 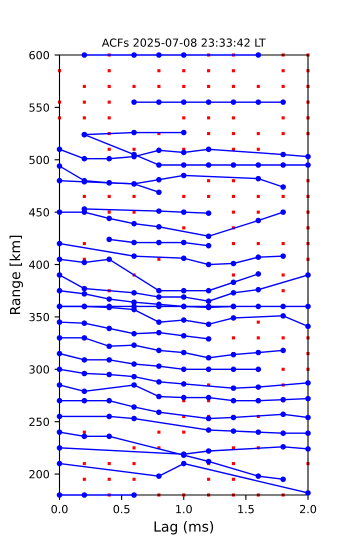 I want to click on x-axis-title: Lag (ms), so click(x=184, y=527).